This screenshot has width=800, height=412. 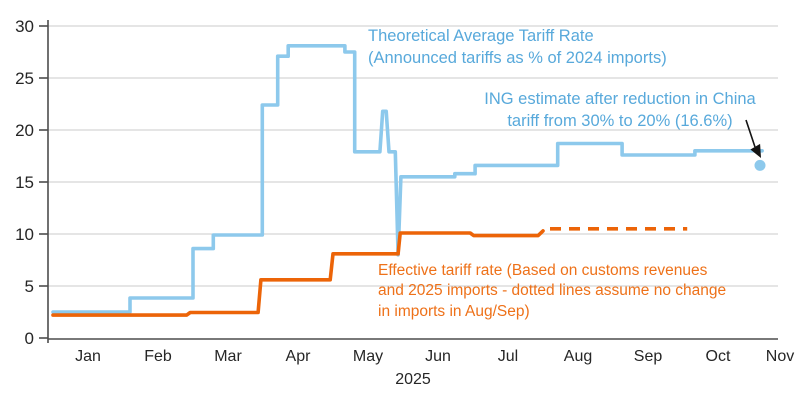 What do you see at coordinates (578, 356) in the screenshot?
I see `x-tick-label: Aug` at bounding box center [578, 356].